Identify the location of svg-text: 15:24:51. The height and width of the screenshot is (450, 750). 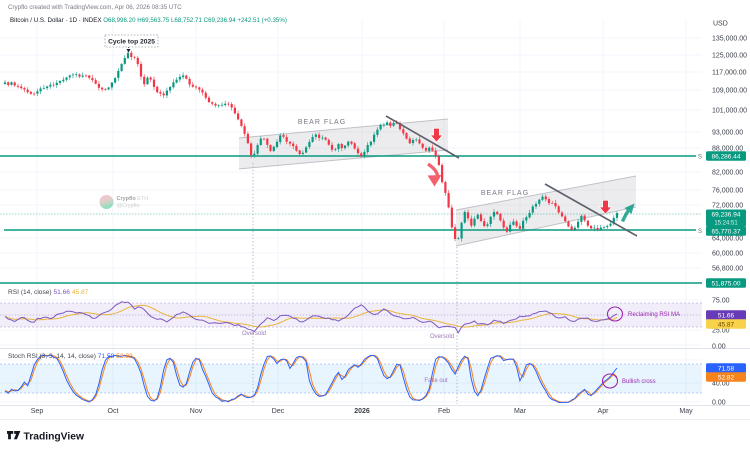
(726, 223).